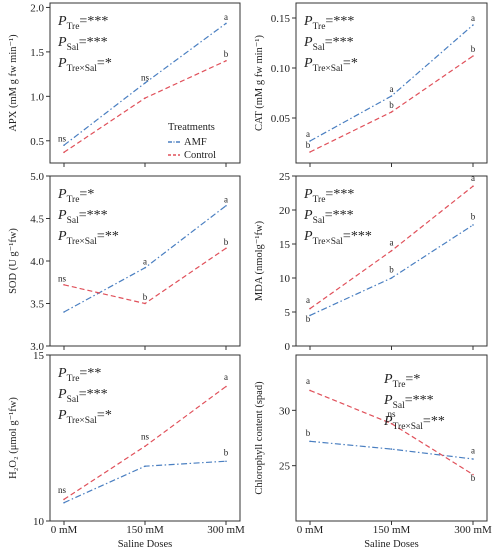 The width and height of the screenshot is (492, 550). I want to click on y-tick-label: 4.0, so click(37, 262).